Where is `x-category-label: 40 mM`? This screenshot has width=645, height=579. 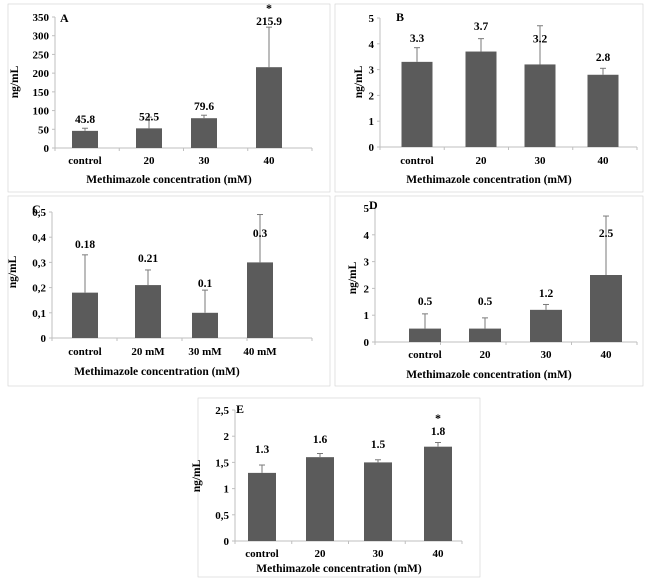
x-category-label: 40 mM is located at coordinates (260, 352).